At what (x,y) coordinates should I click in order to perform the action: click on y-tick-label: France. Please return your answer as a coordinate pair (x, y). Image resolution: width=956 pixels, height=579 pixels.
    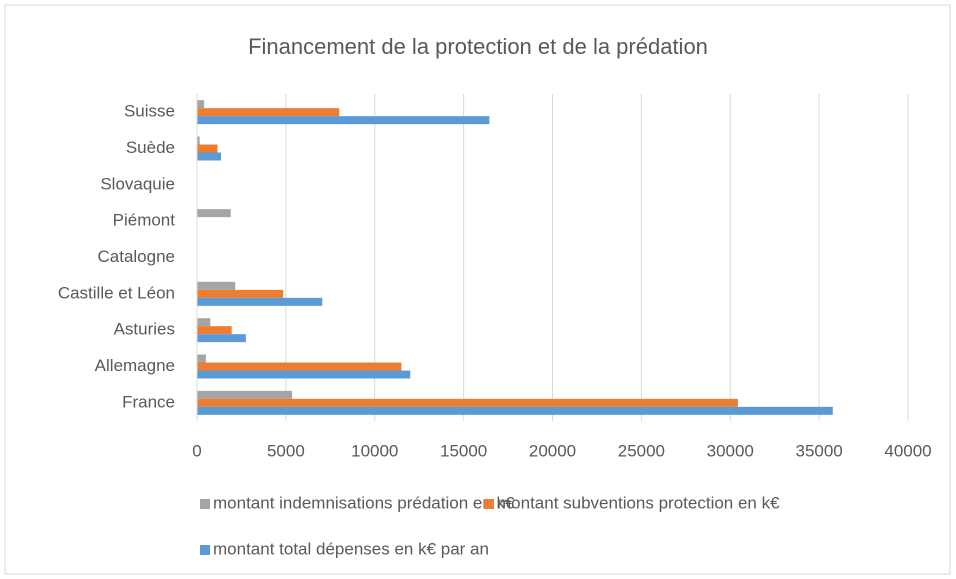
    Looking at the image, I should click on (148, 401).